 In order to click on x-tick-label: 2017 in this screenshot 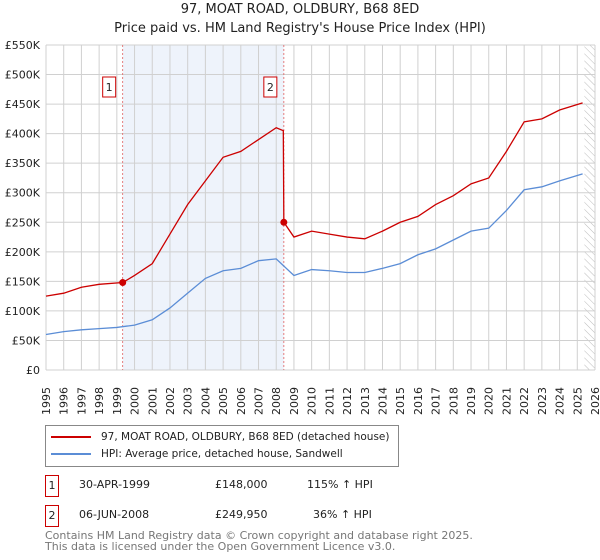, I will do `click(436, 401)`.